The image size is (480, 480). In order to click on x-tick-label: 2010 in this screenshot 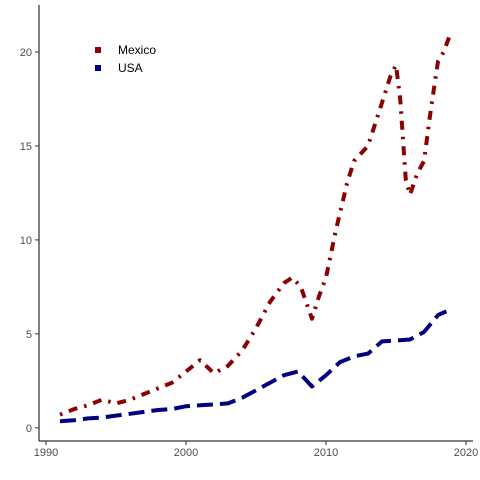, I will do `click(326, 453)`.